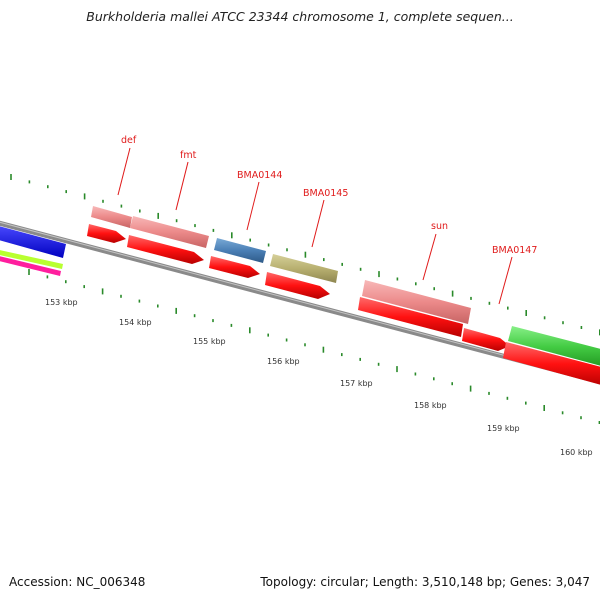 The width and height of the screenshot is (600, 600). I want to click on cds-fmt, so click(165, 249).